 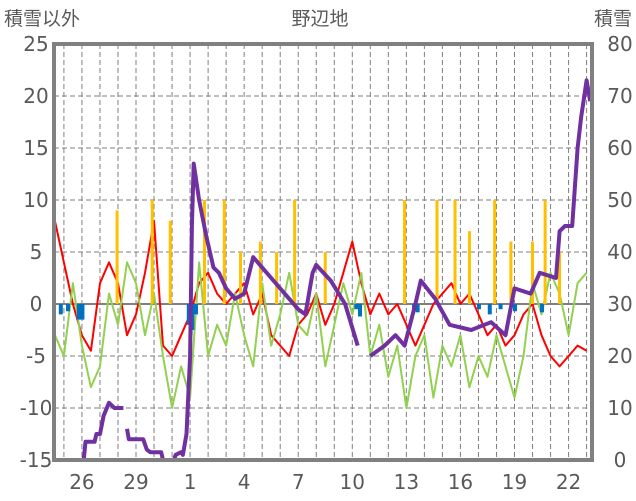 What do you see at coordinates (613, 19) in the screenshot?
I see `right-axis-label: 積雪` at bounding box center [613, 19].